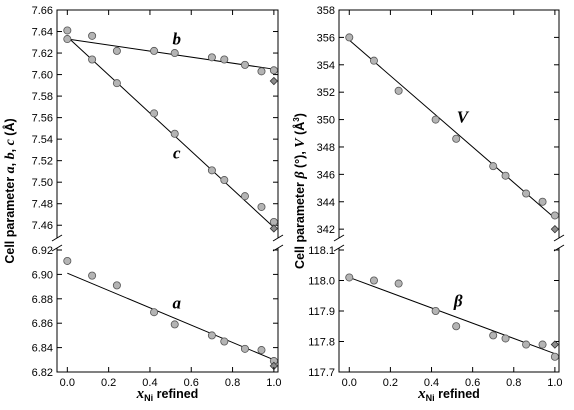 Image resolution: width=574 pixels, height=410 pixels. Describe the element at coordinates (390, 383) in the screenshot. I see `right-xtick-label-1: 0.2` at that location.